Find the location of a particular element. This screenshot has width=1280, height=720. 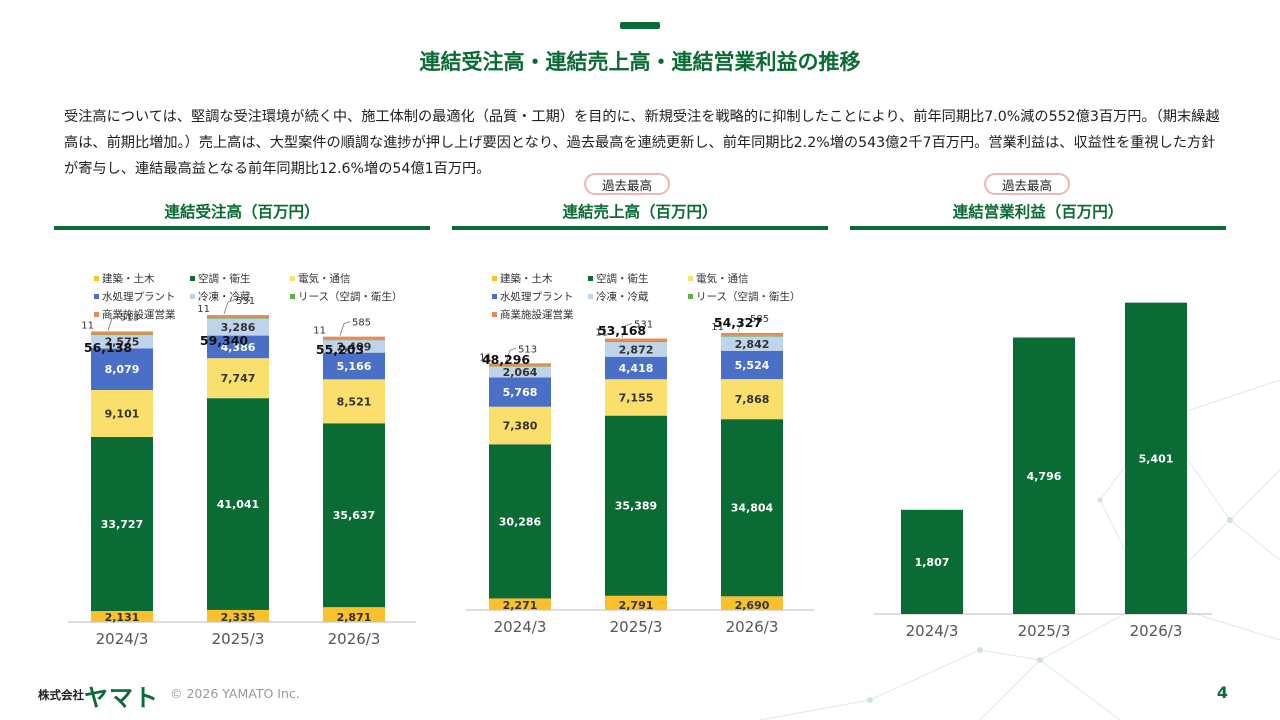

title-accent-bar is located at coordinates (640, 25).